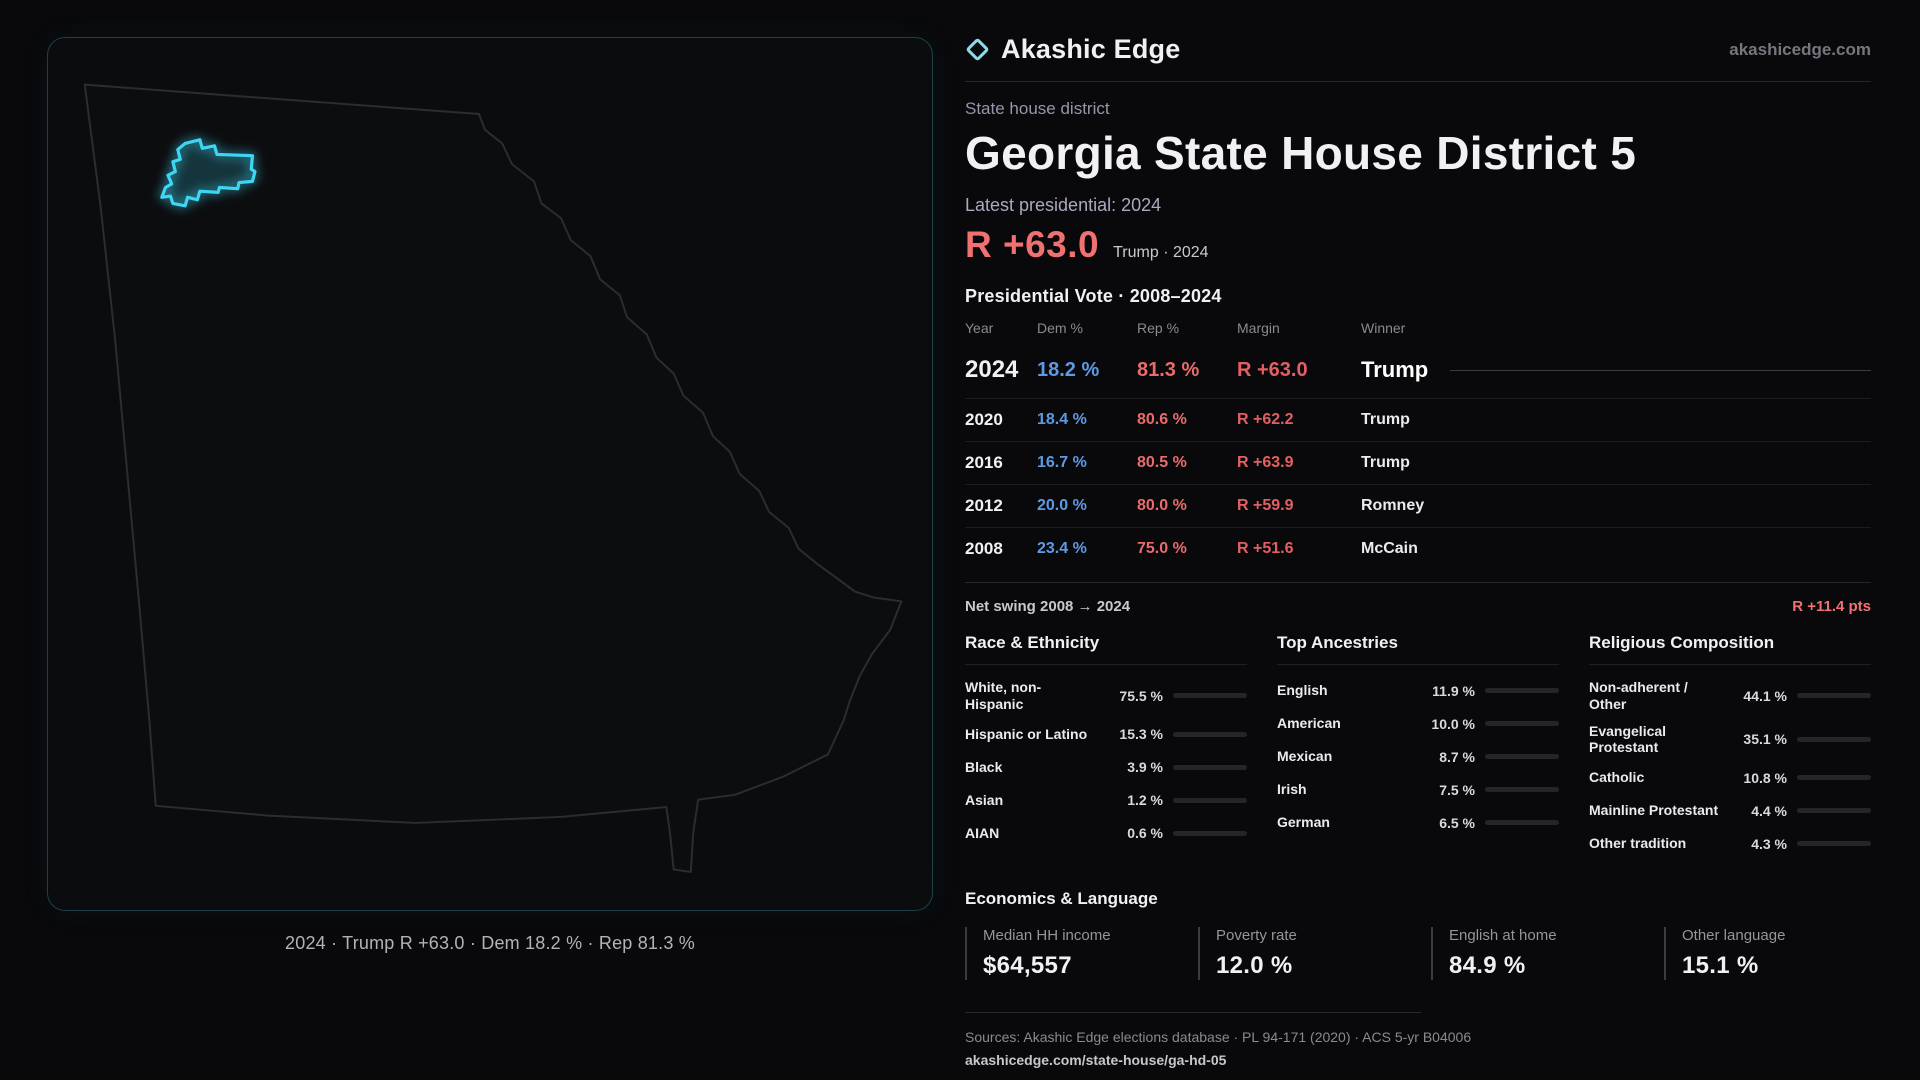 Image resolution: width=1920 pixels, height=1080 pixels. What do you see at coordinates (1302, 690) in the screenshot?
I see `demo-label: English` at bounding box center [1302, 690].